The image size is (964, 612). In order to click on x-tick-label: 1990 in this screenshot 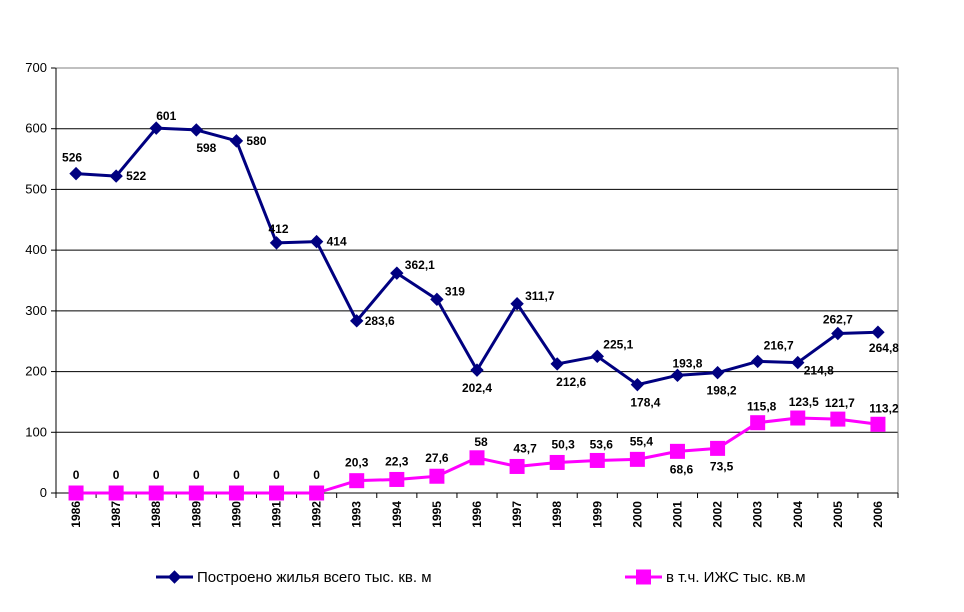, I will do `click(236, 514)`.